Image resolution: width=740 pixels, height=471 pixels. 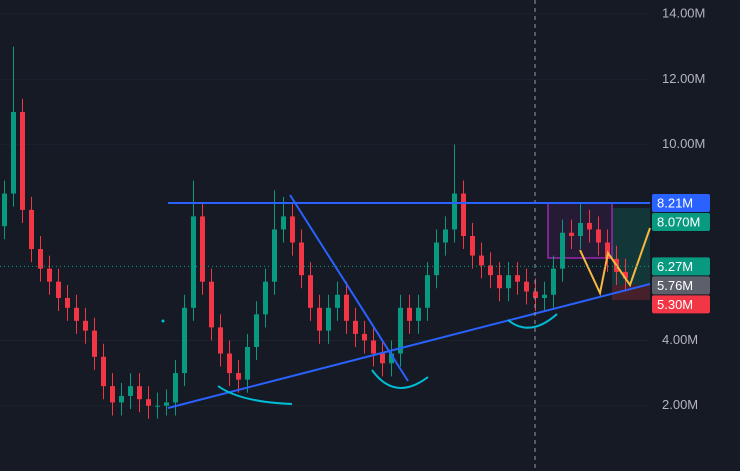 I want to click on y-tick-label: 14.00M, so click(x=683, y=12).